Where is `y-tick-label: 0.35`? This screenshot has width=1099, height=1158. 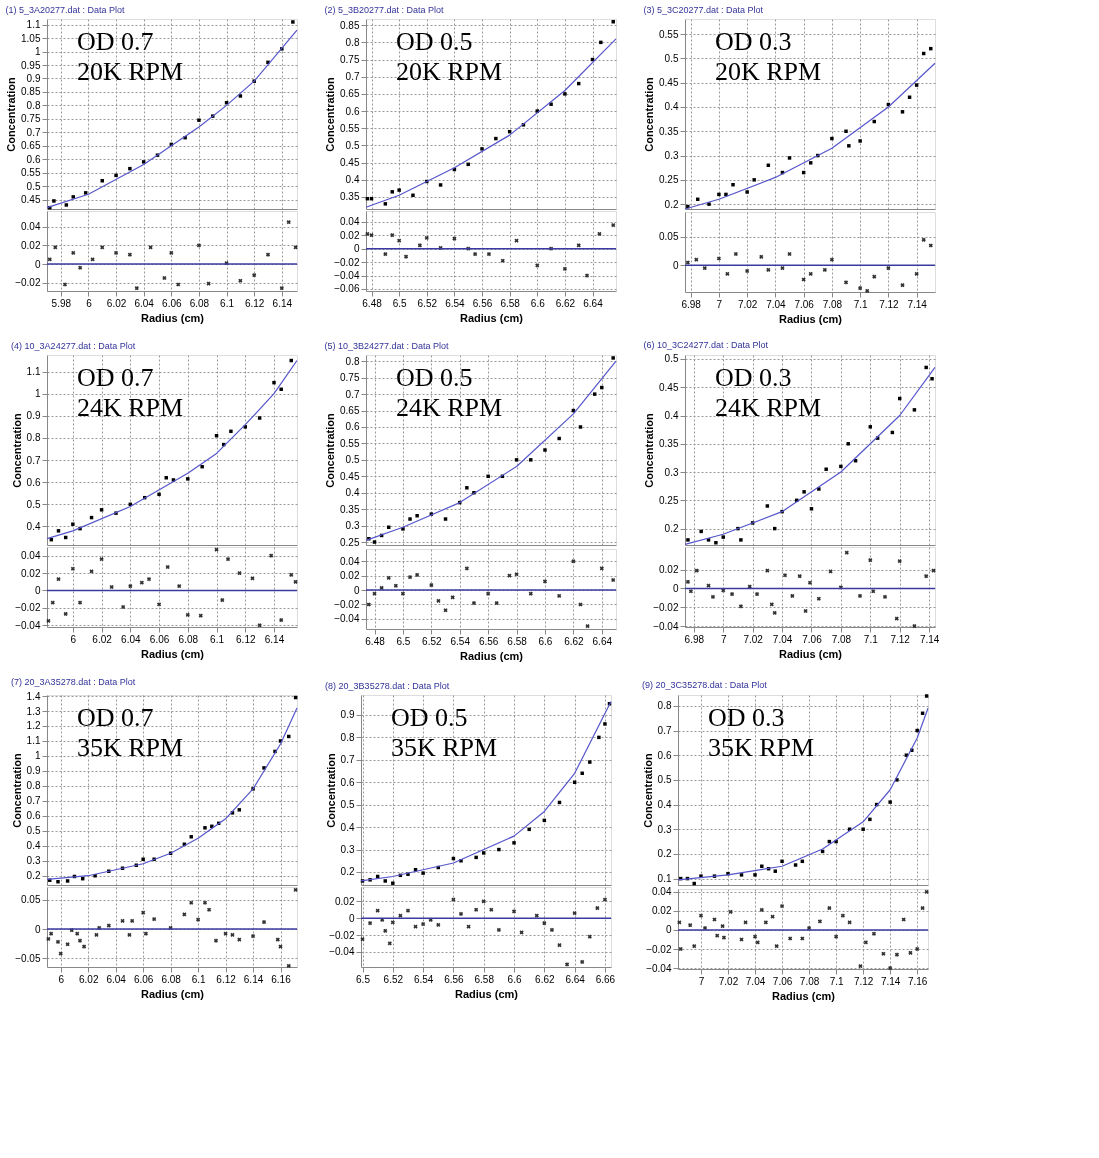
y-tick-label: 0.35 is located at coordinates (669, 444).